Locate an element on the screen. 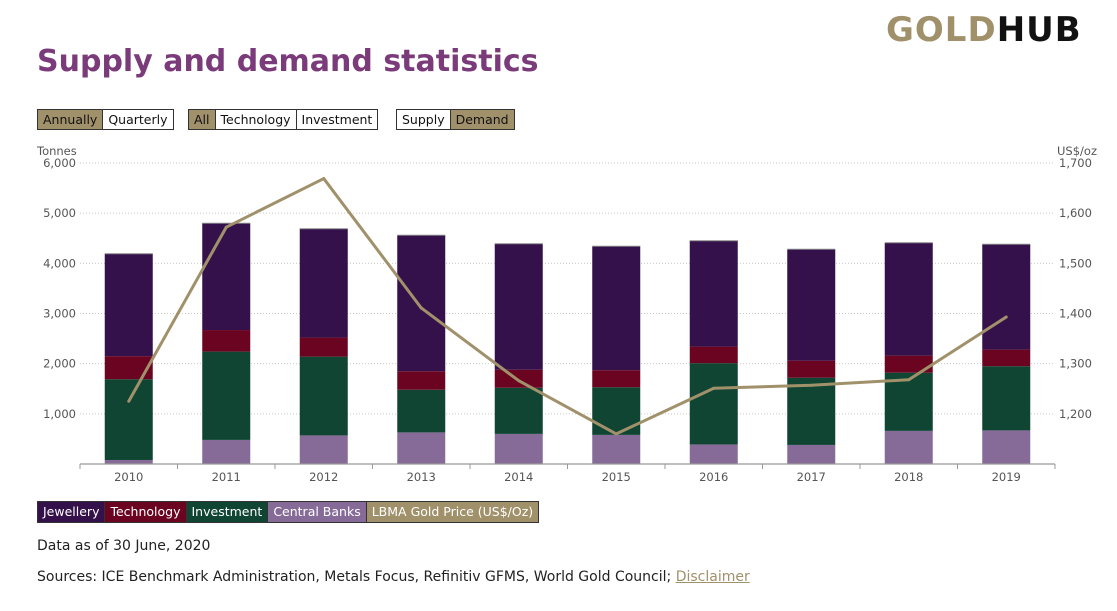 The height and width of the screenshot is (611, 1117). x-tick-label: 2015 is located at coordinates (616, 477).